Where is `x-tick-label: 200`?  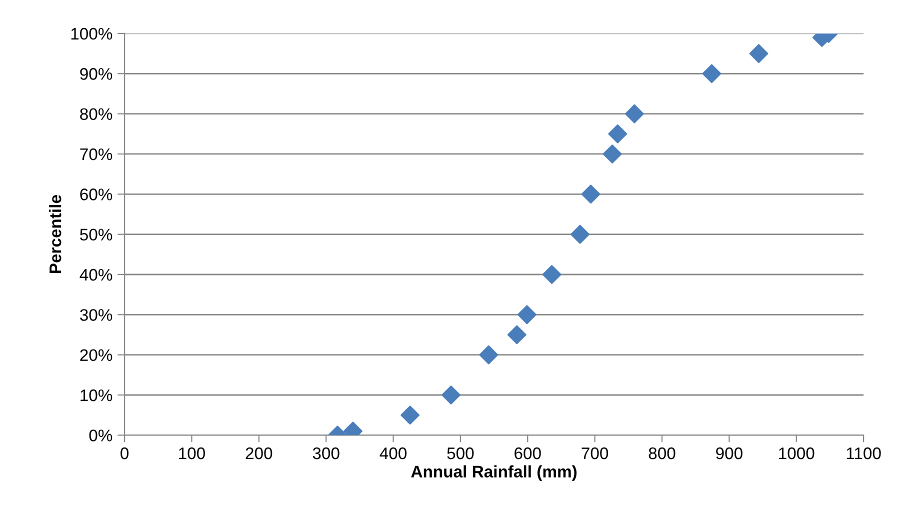 x-tick-label: 200 is located at coordinates (259, 453).